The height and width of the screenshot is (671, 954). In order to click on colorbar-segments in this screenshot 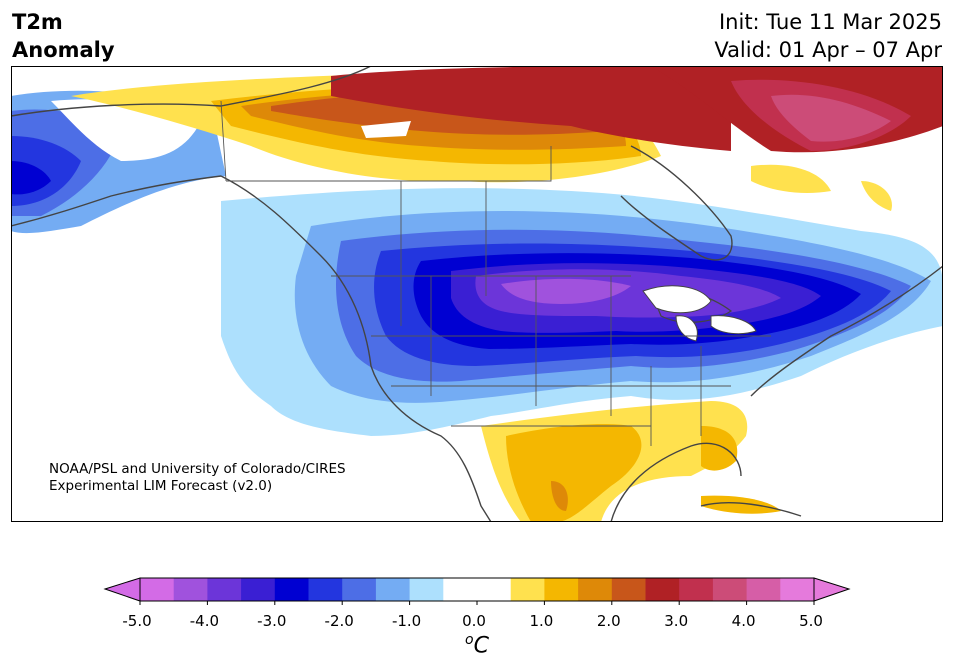, I will do `click(477, 589)`.